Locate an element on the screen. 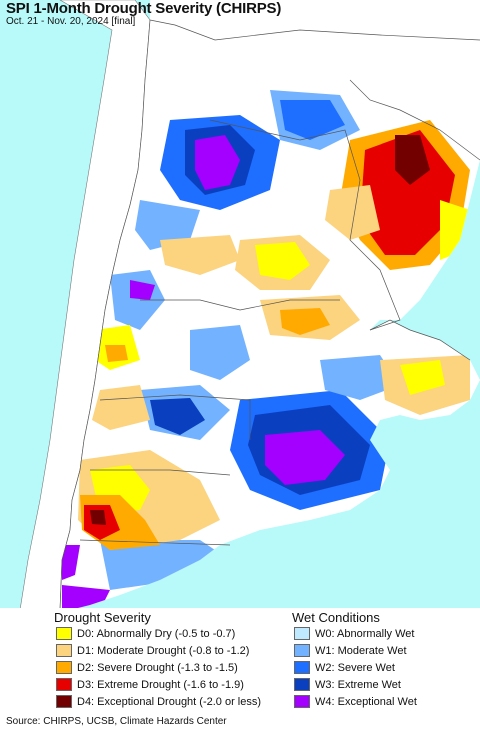  legend-item-d1: D1: Moderate Drought (-0.8 to -1.2) is located at coordinates (152, 650).